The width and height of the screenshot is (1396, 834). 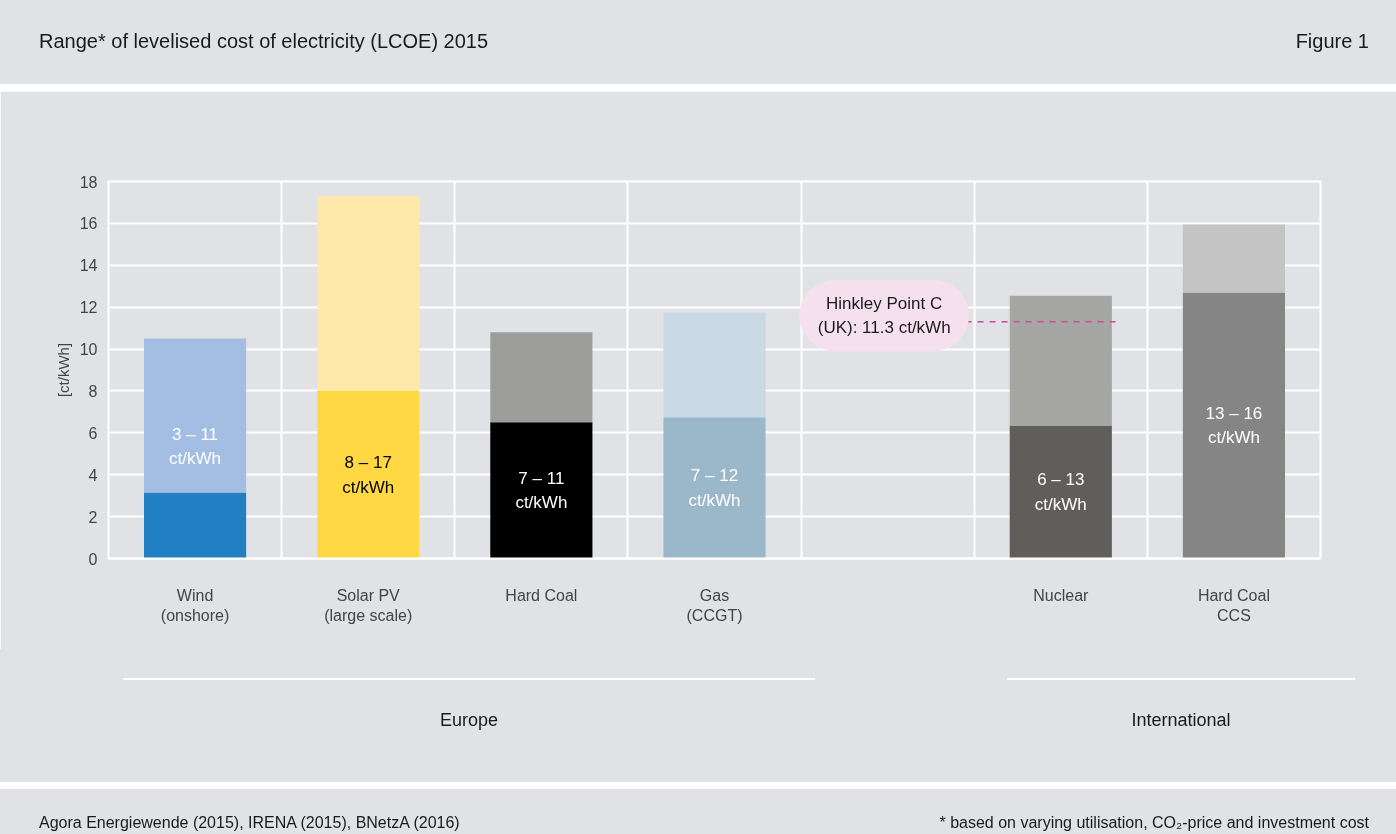 What do you see at coordinates (469, 720) in the screenshot?
I see `text: Europe` at bounding box center [469, 720].